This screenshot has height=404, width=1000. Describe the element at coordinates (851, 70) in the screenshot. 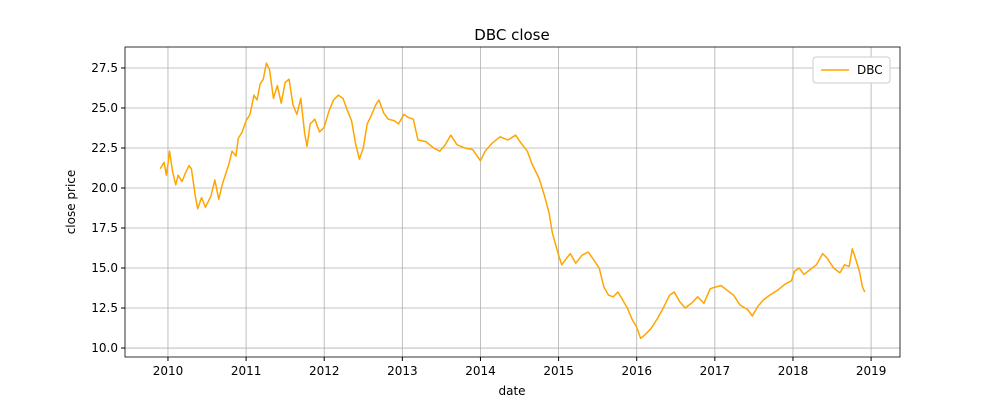

I see `legend-box` at that location.